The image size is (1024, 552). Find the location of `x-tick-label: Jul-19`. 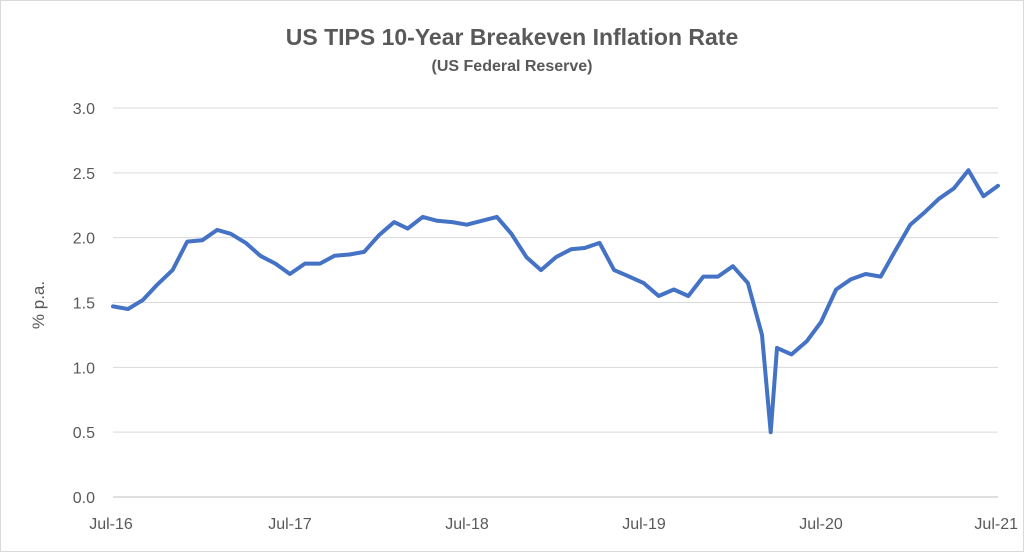

x-tick-label: Jul-19 is located at coordinates (644, 524).